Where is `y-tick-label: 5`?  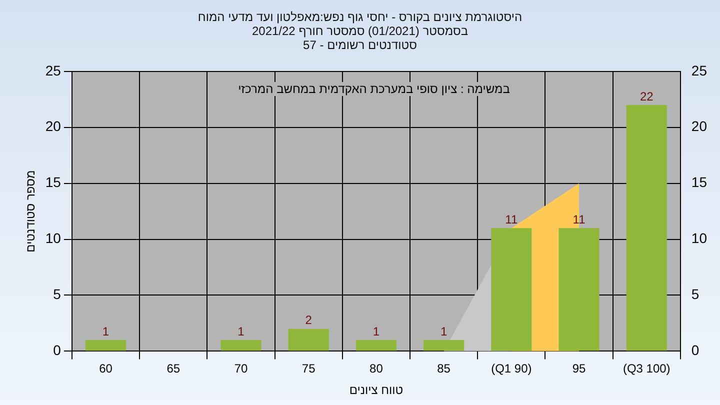
y-tick-label: 5 is located at coordinates (57, 294).